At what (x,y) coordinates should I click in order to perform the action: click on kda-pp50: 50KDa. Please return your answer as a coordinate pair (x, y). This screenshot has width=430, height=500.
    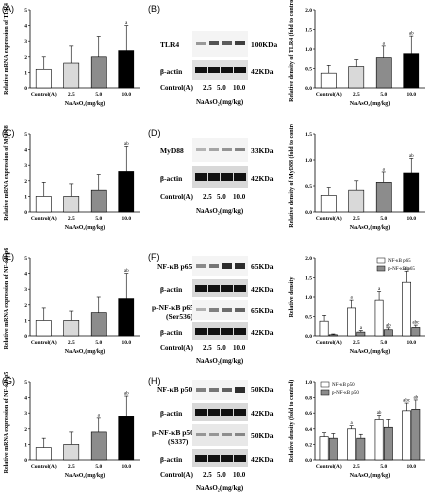
    Looking at the image, I should click on (262, 435).